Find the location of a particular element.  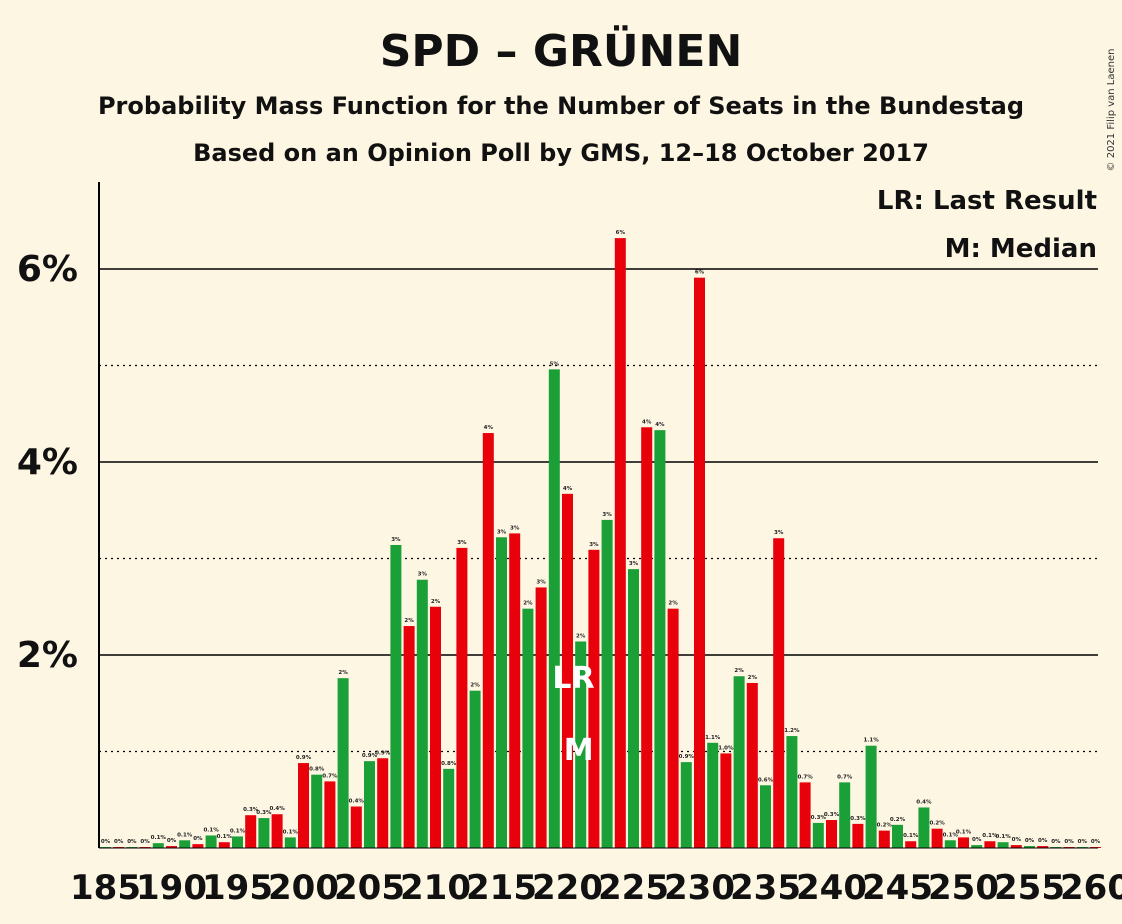

x-tick-label: 225 is located at coordinates (633, 888).